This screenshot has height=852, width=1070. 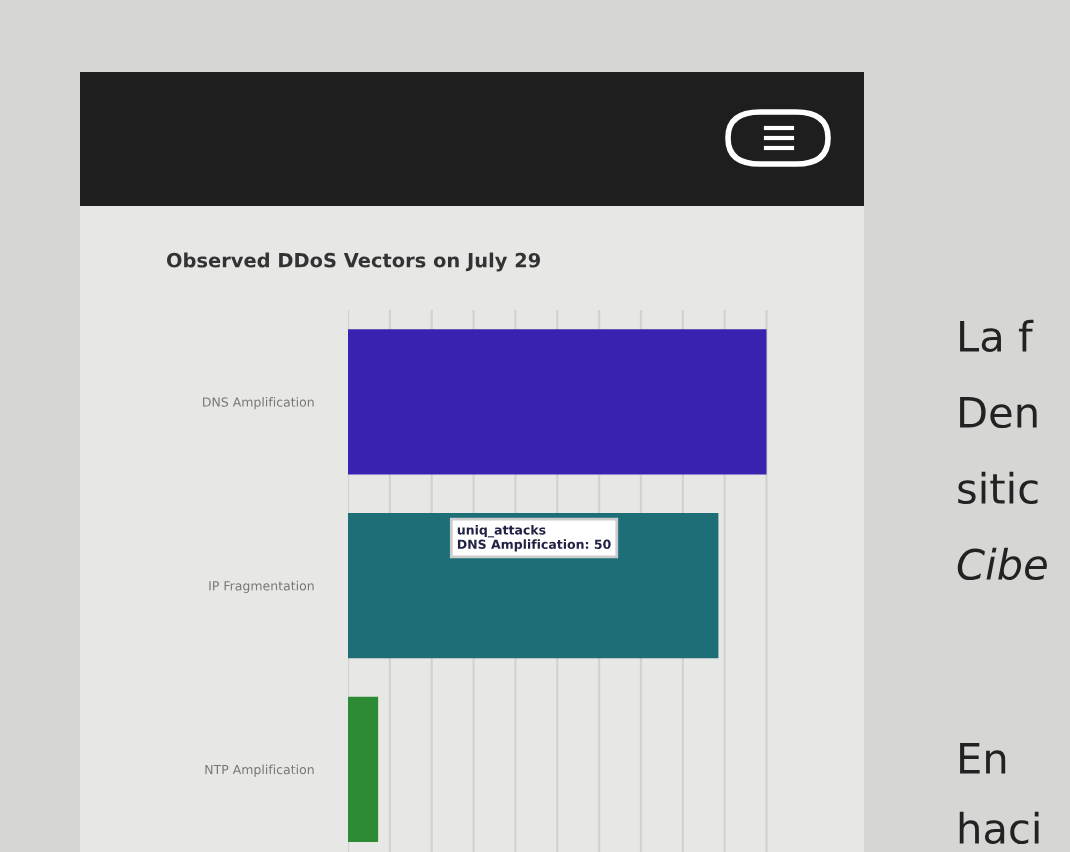 I want to click on text: Cibe, so click(x=1002, y=564).